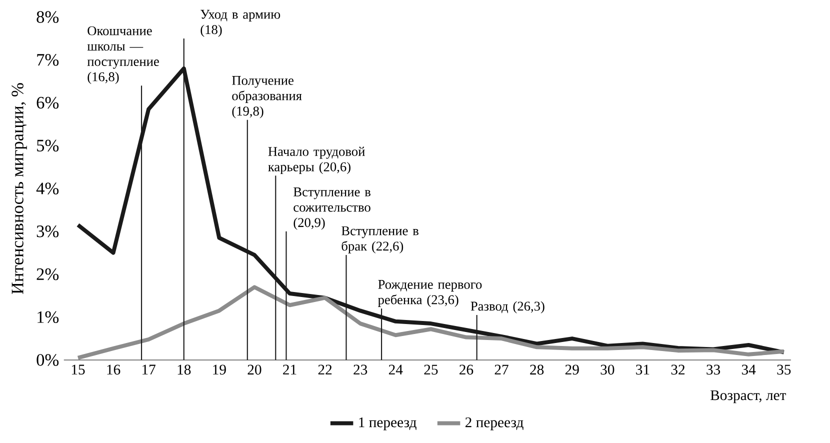  I want to click on y-tick-label: 8%, so click(47, 17).